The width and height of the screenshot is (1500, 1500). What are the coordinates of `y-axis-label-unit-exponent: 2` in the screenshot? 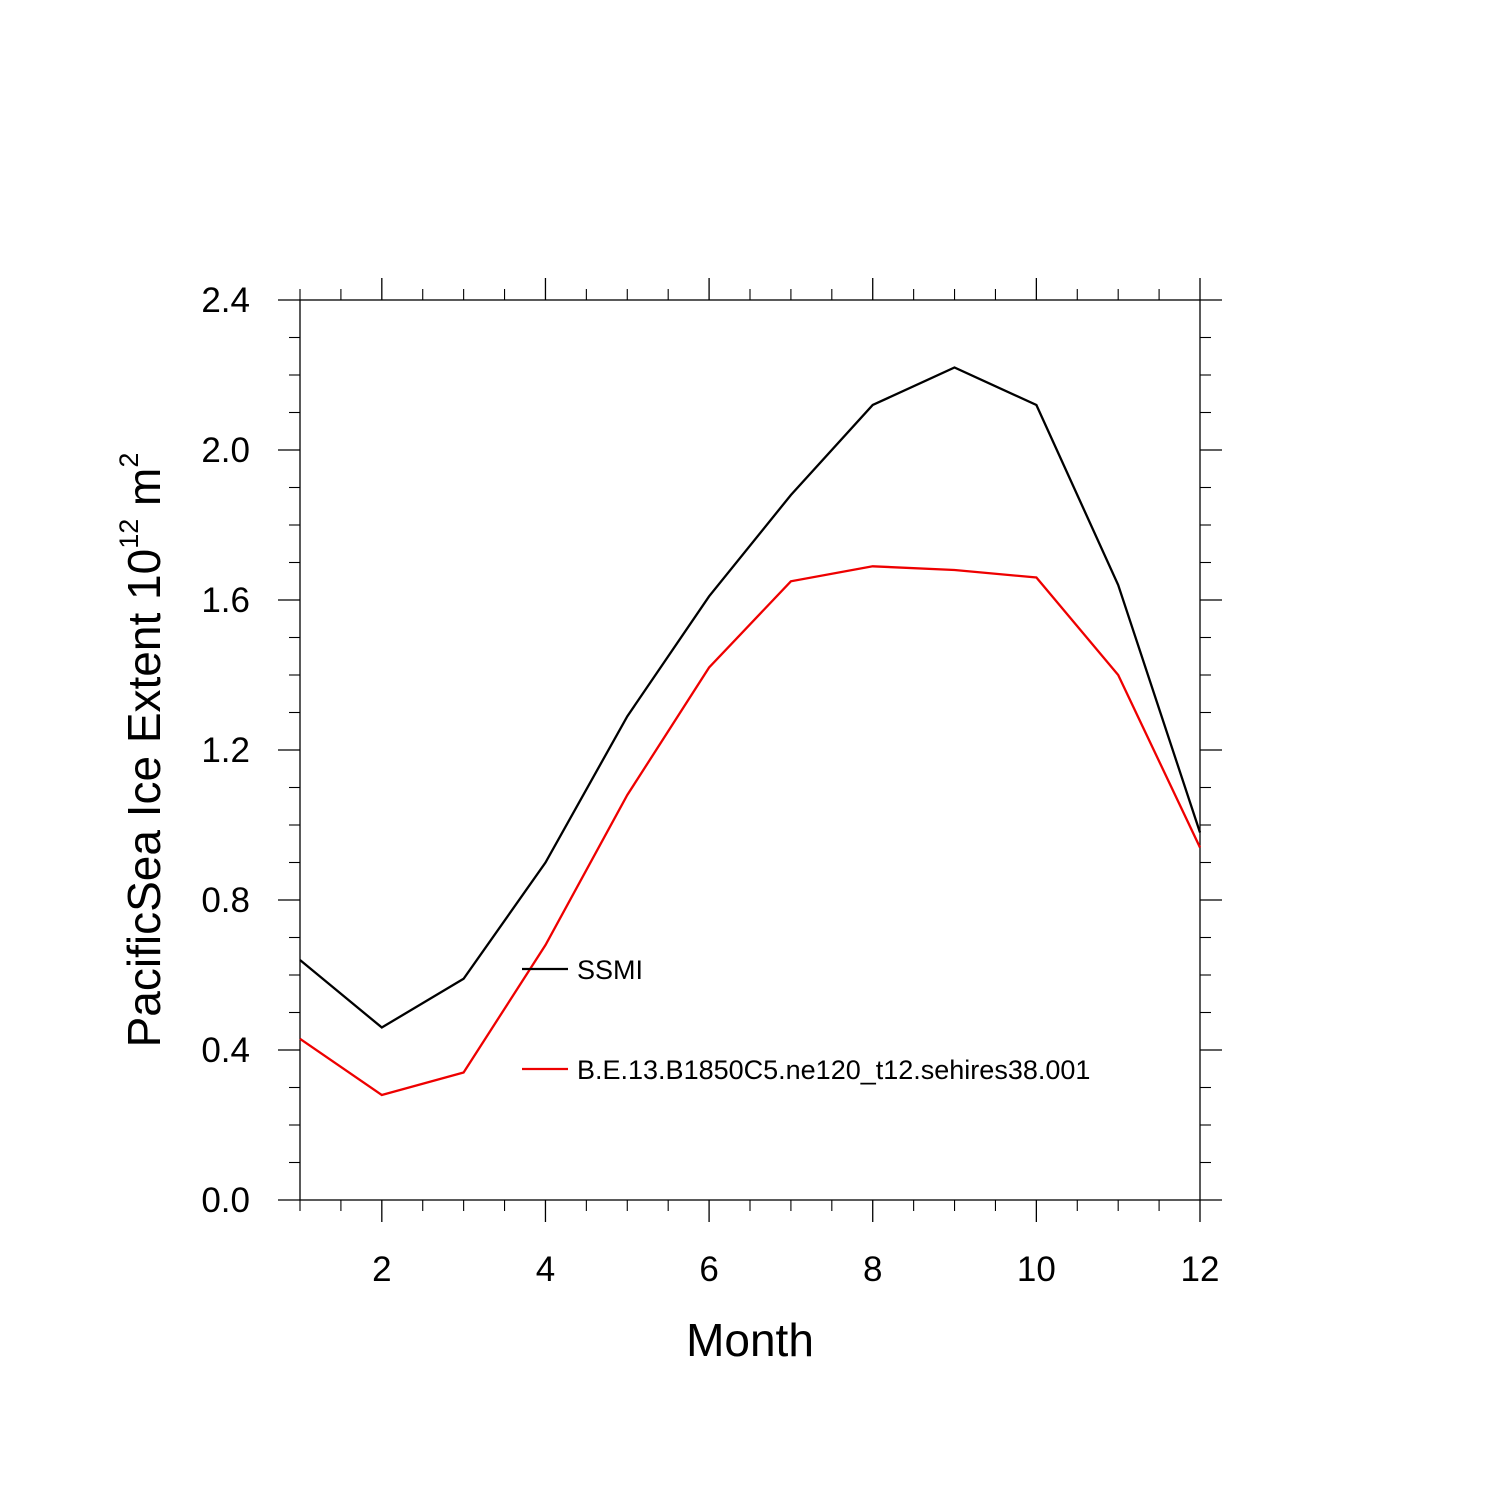 It's located at (129, 460).